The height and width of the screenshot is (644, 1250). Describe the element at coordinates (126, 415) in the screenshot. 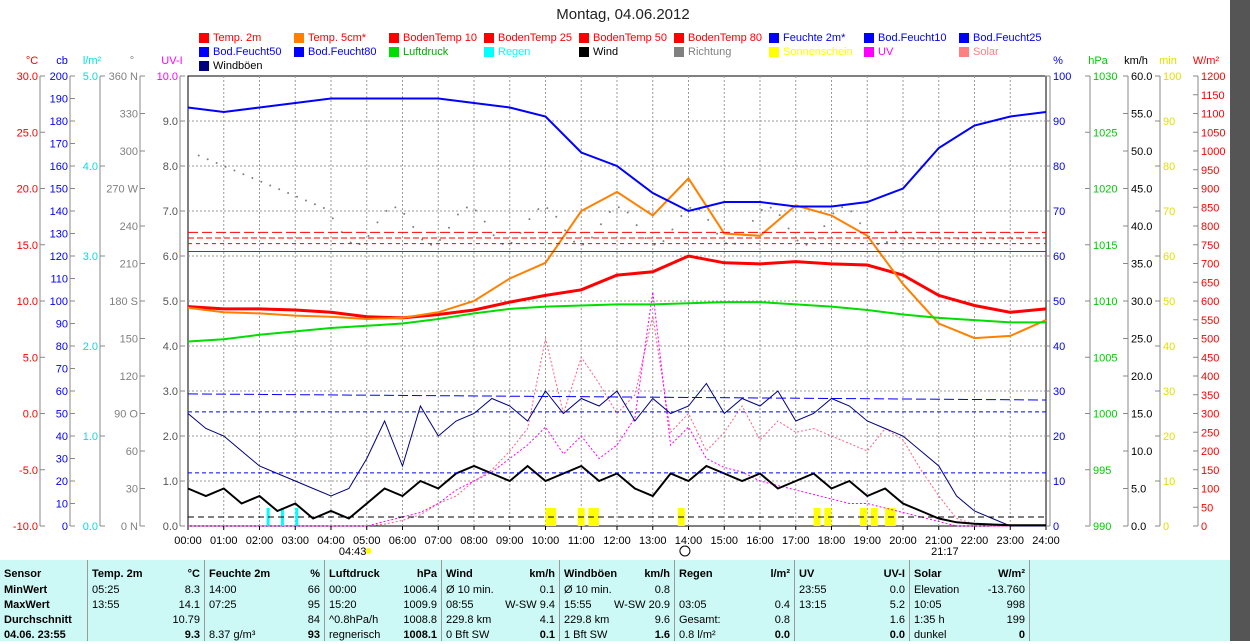

I see `axis-direction-tick-label: 90 O` at that location.